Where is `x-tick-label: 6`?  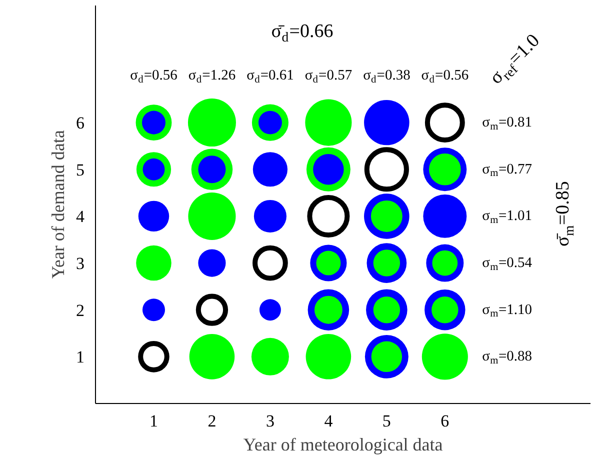 x-tick-label: 6 is located at coordinates (445, 421).